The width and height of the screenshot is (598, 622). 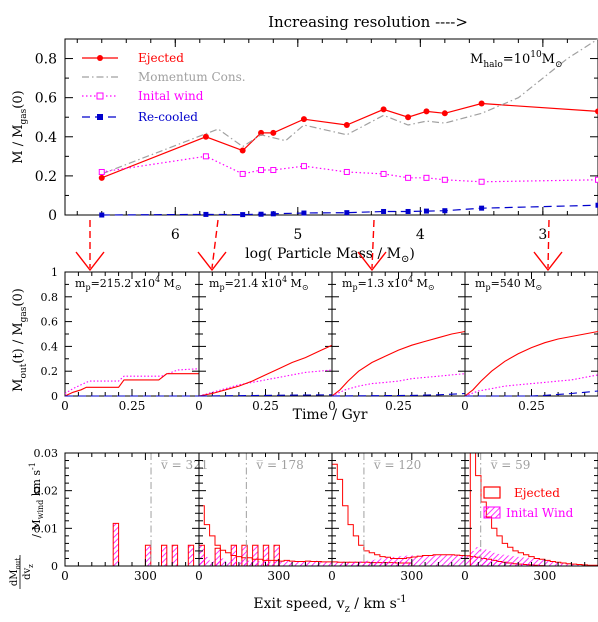 I want to click on legend-ejected-marker, so click(x=100, y=58).